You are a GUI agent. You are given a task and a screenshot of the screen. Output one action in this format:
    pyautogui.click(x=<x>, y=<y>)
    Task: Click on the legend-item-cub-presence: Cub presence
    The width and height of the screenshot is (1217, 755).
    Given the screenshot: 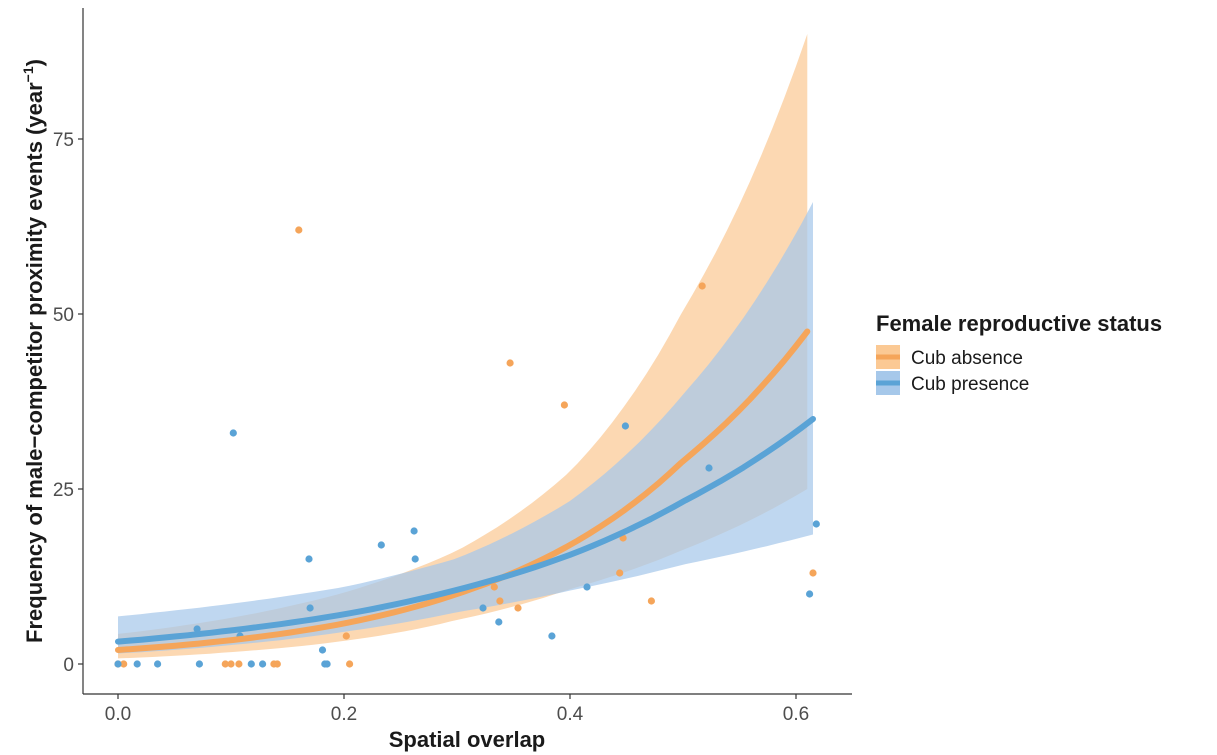 What is the action you would take?
    pyautogui.click(x=952, y=383)
    